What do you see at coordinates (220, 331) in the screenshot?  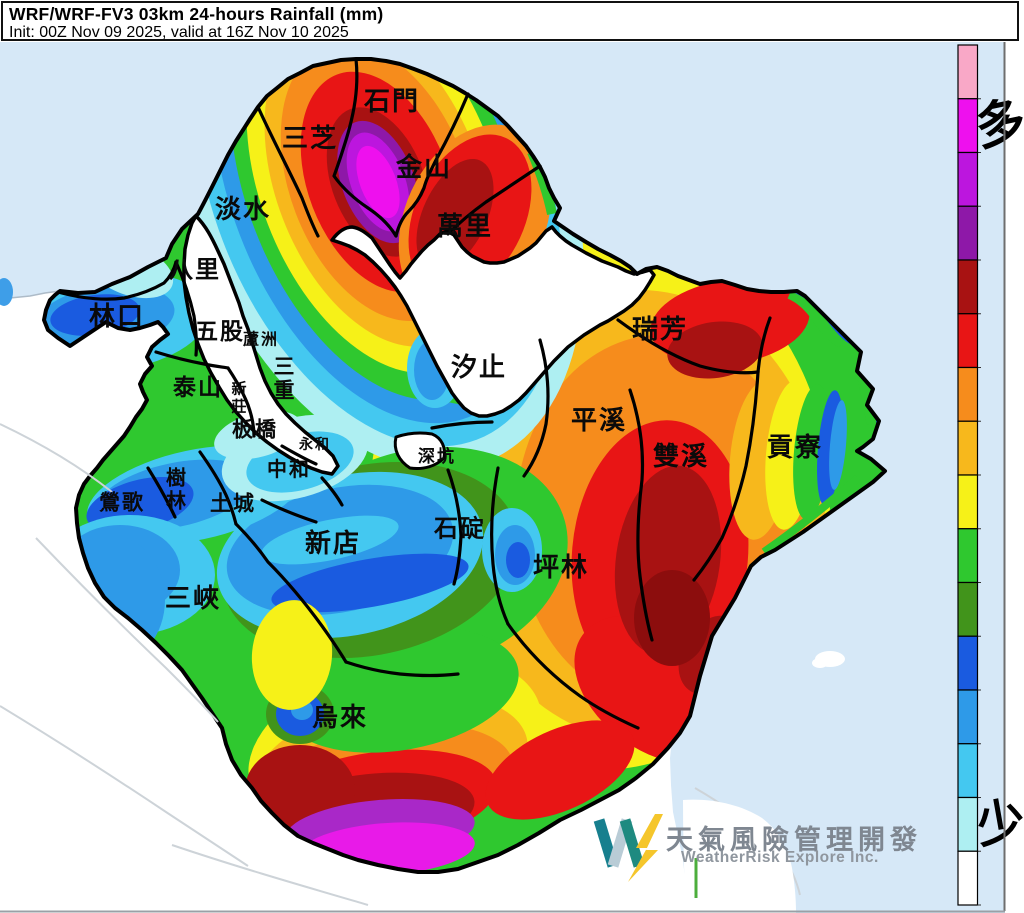 I see `district-label: 五股` at bounding box center [220, 331].